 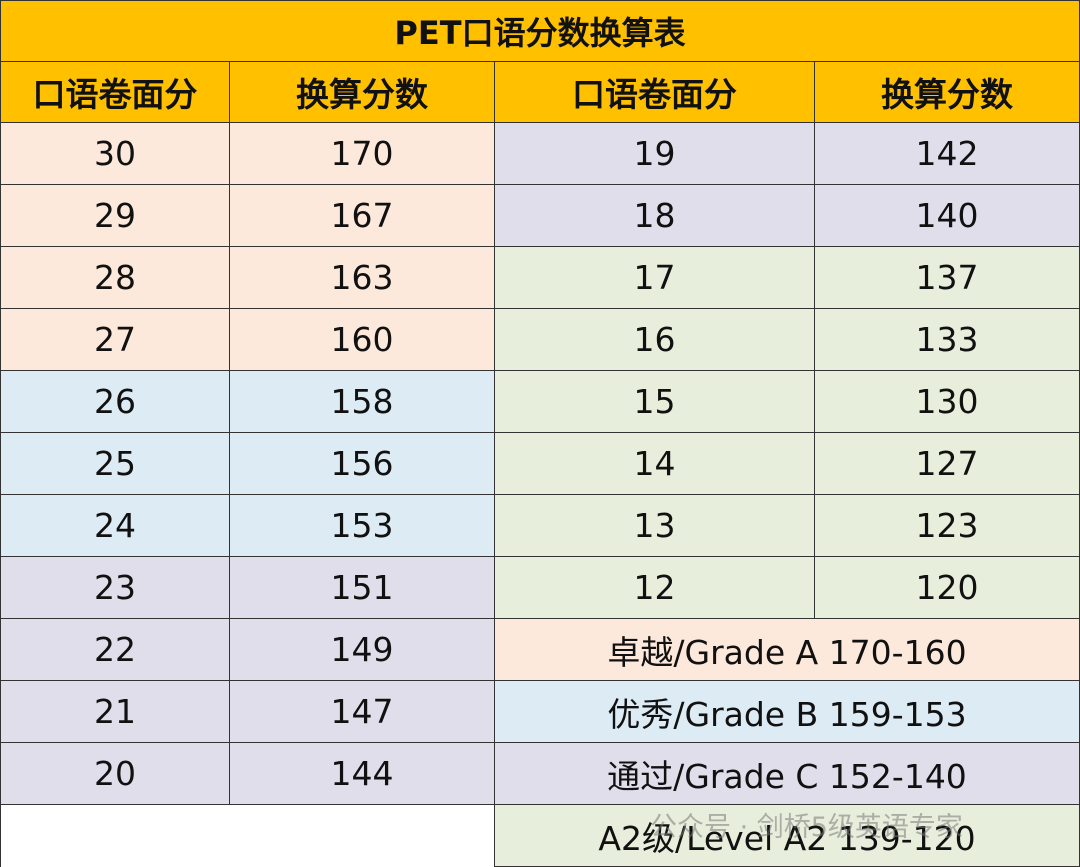 I want to click on raw-score: 16, so click(x=655, y=340).